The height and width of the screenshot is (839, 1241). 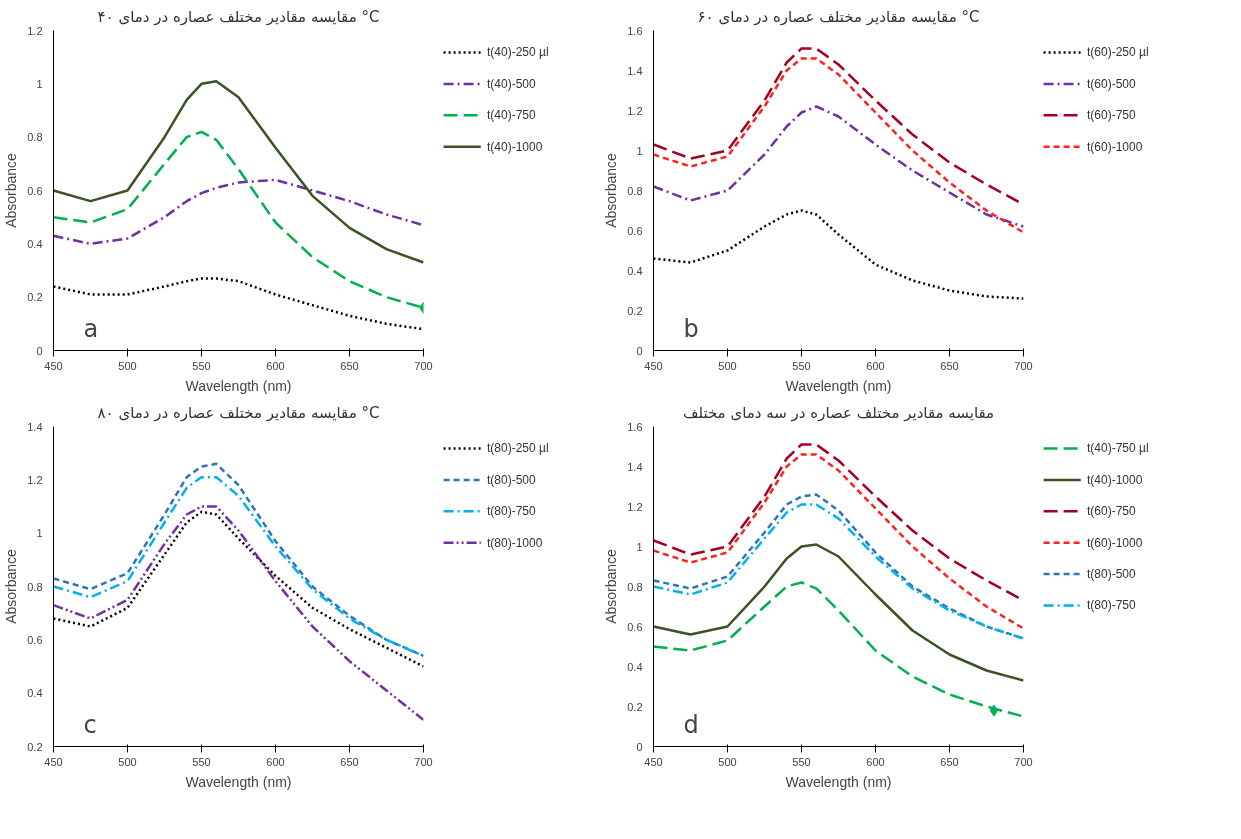 I want to click on legend-label: t(80)-250 µl, so click(x=518, y=448).